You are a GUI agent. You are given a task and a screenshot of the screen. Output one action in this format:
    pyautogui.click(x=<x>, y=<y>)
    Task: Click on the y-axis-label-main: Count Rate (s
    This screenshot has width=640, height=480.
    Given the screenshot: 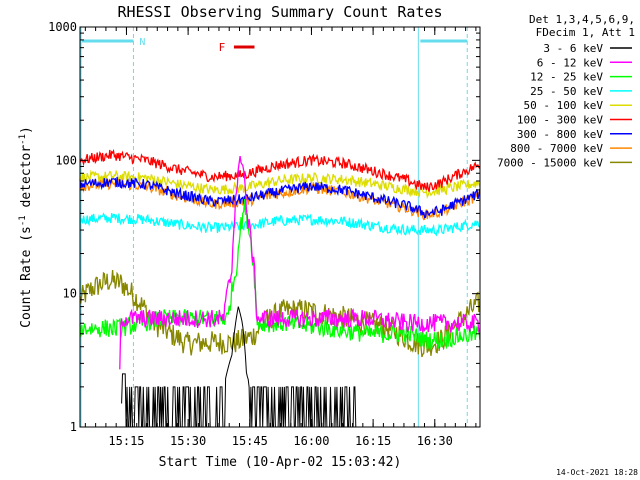 What is the action you would take?
    pyautogui.click(x=26, y=277)
    